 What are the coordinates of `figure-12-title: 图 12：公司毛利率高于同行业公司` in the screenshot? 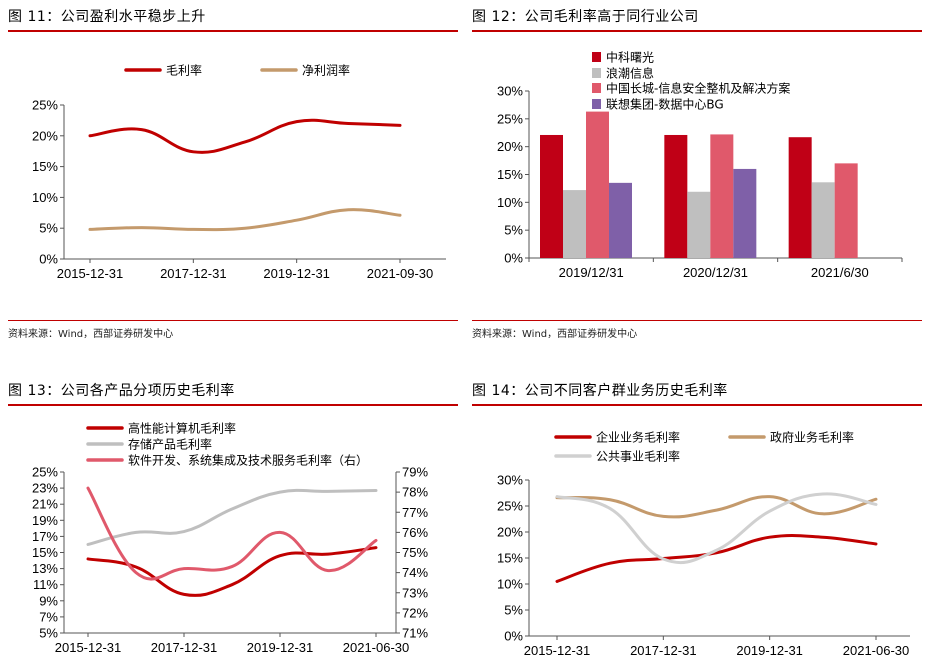 It's located at (697, 18).